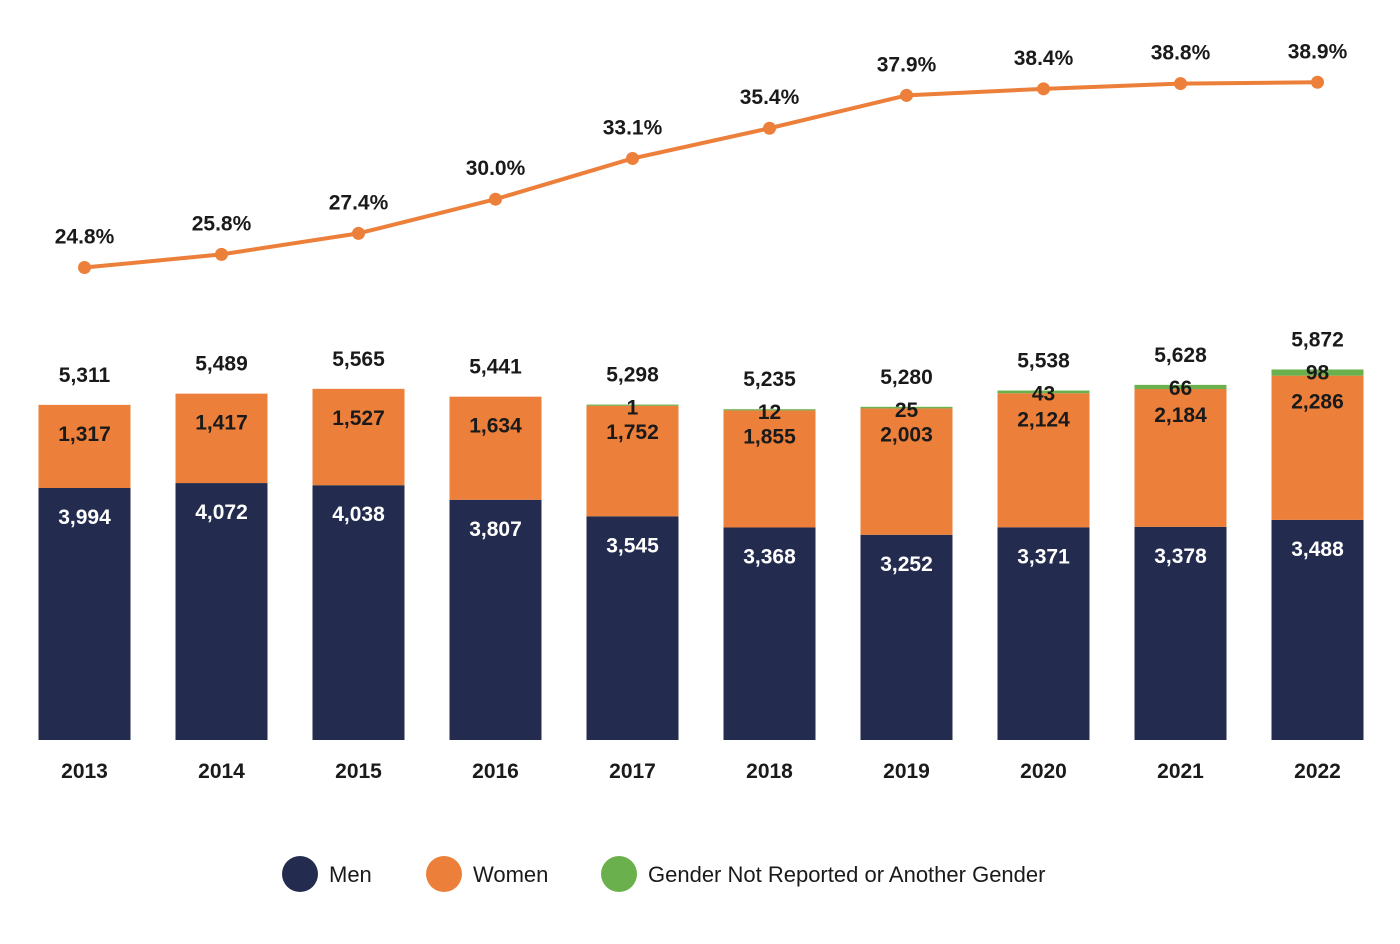 The image size is (1400, 944). I want to click on data-label-men-2021: 3,378, so click(1180, 556).